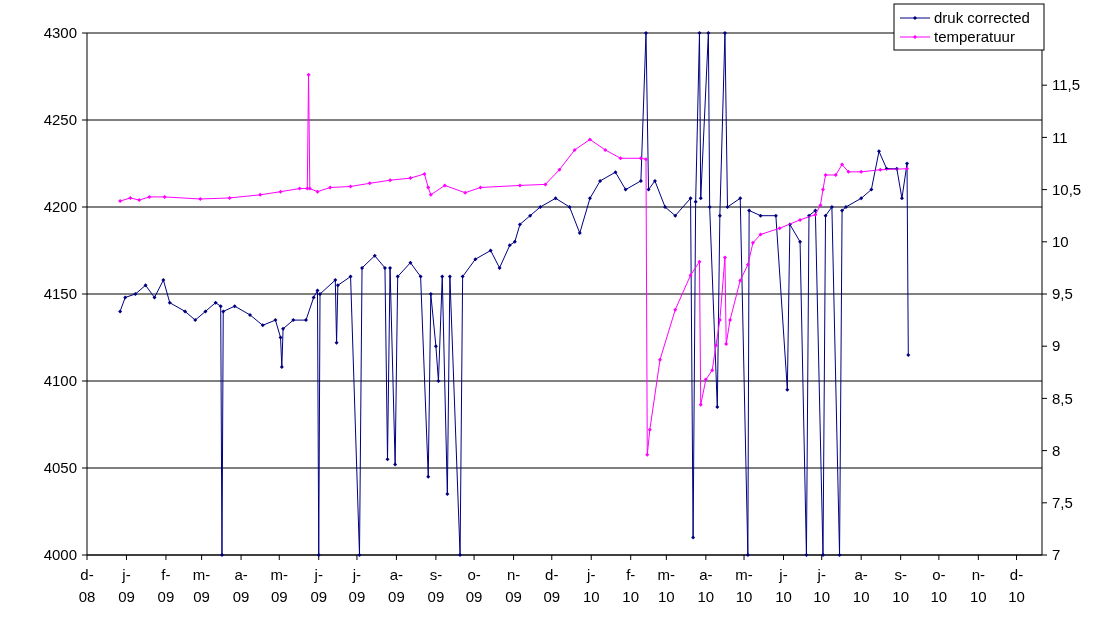  What do you see at coordinates (974, 37) in the screenshot?
I see `legend-label: temperatuur` at bounding box center [974, 37].